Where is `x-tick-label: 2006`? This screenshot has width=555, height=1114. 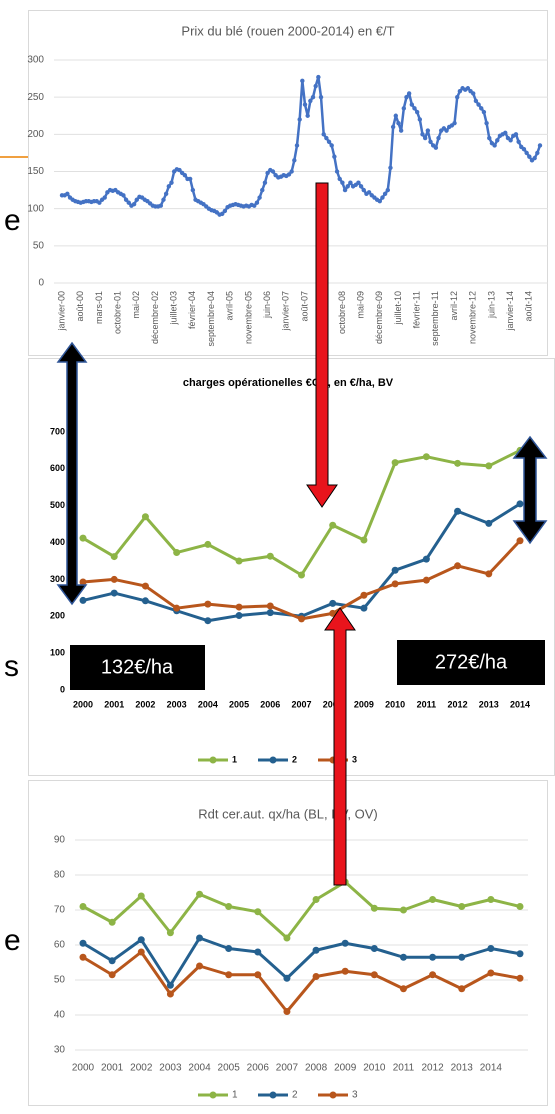
x-tick-label: 2006 is located at coordinates (270, 704).